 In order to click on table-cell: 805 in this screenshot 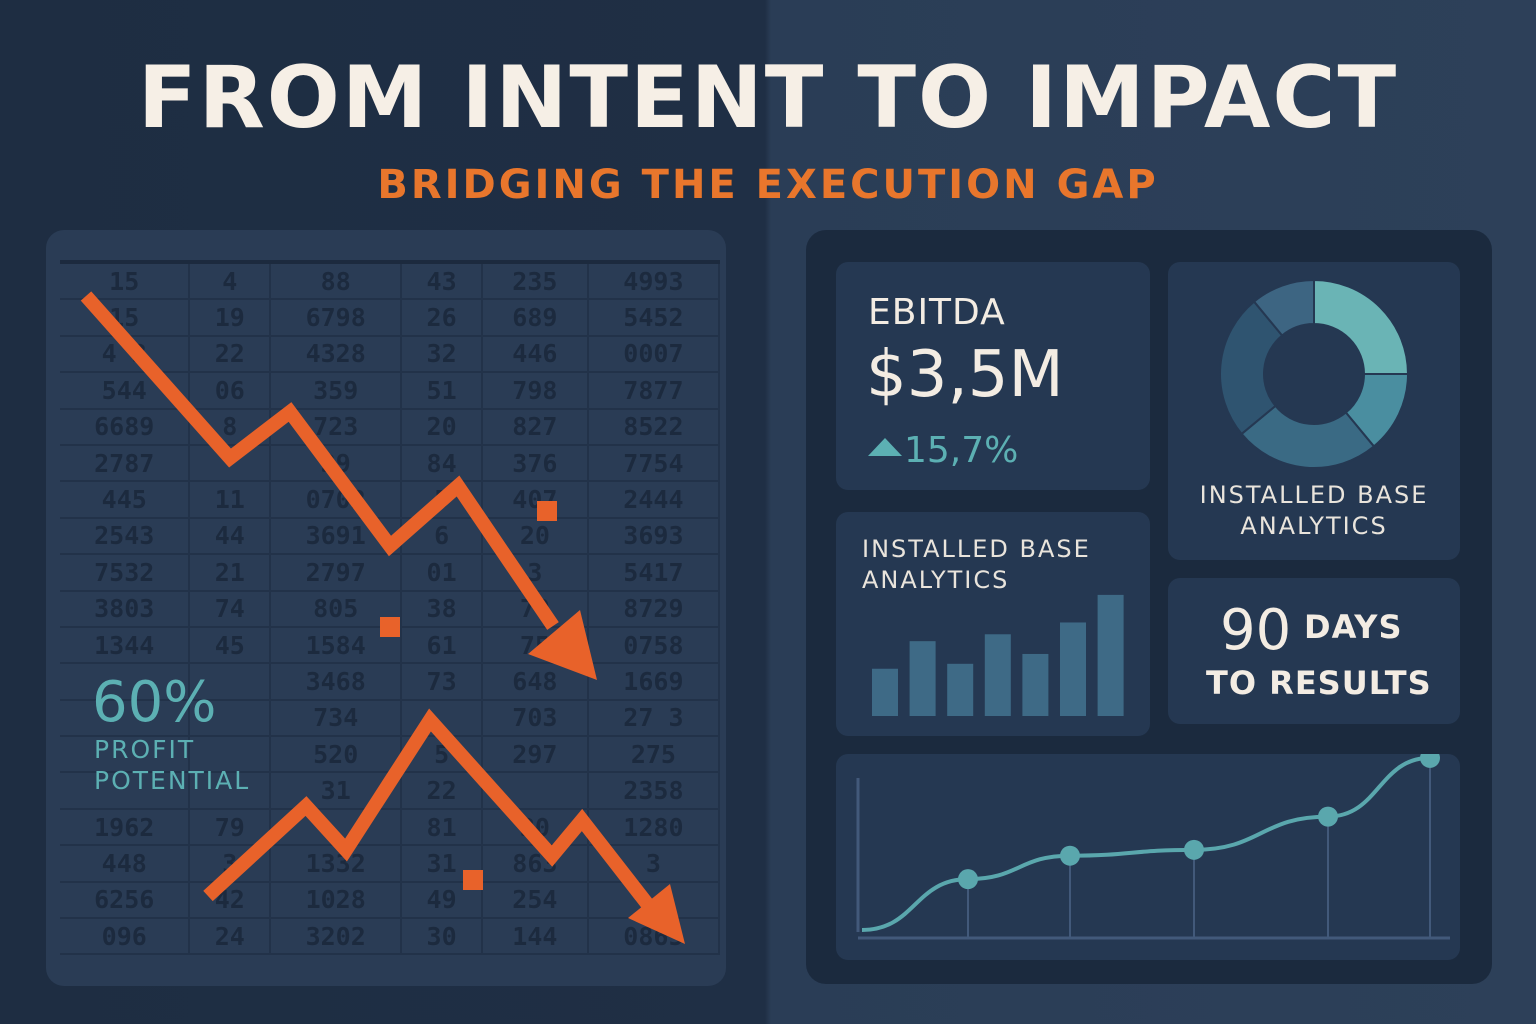, I will do `click(336, 609)`.